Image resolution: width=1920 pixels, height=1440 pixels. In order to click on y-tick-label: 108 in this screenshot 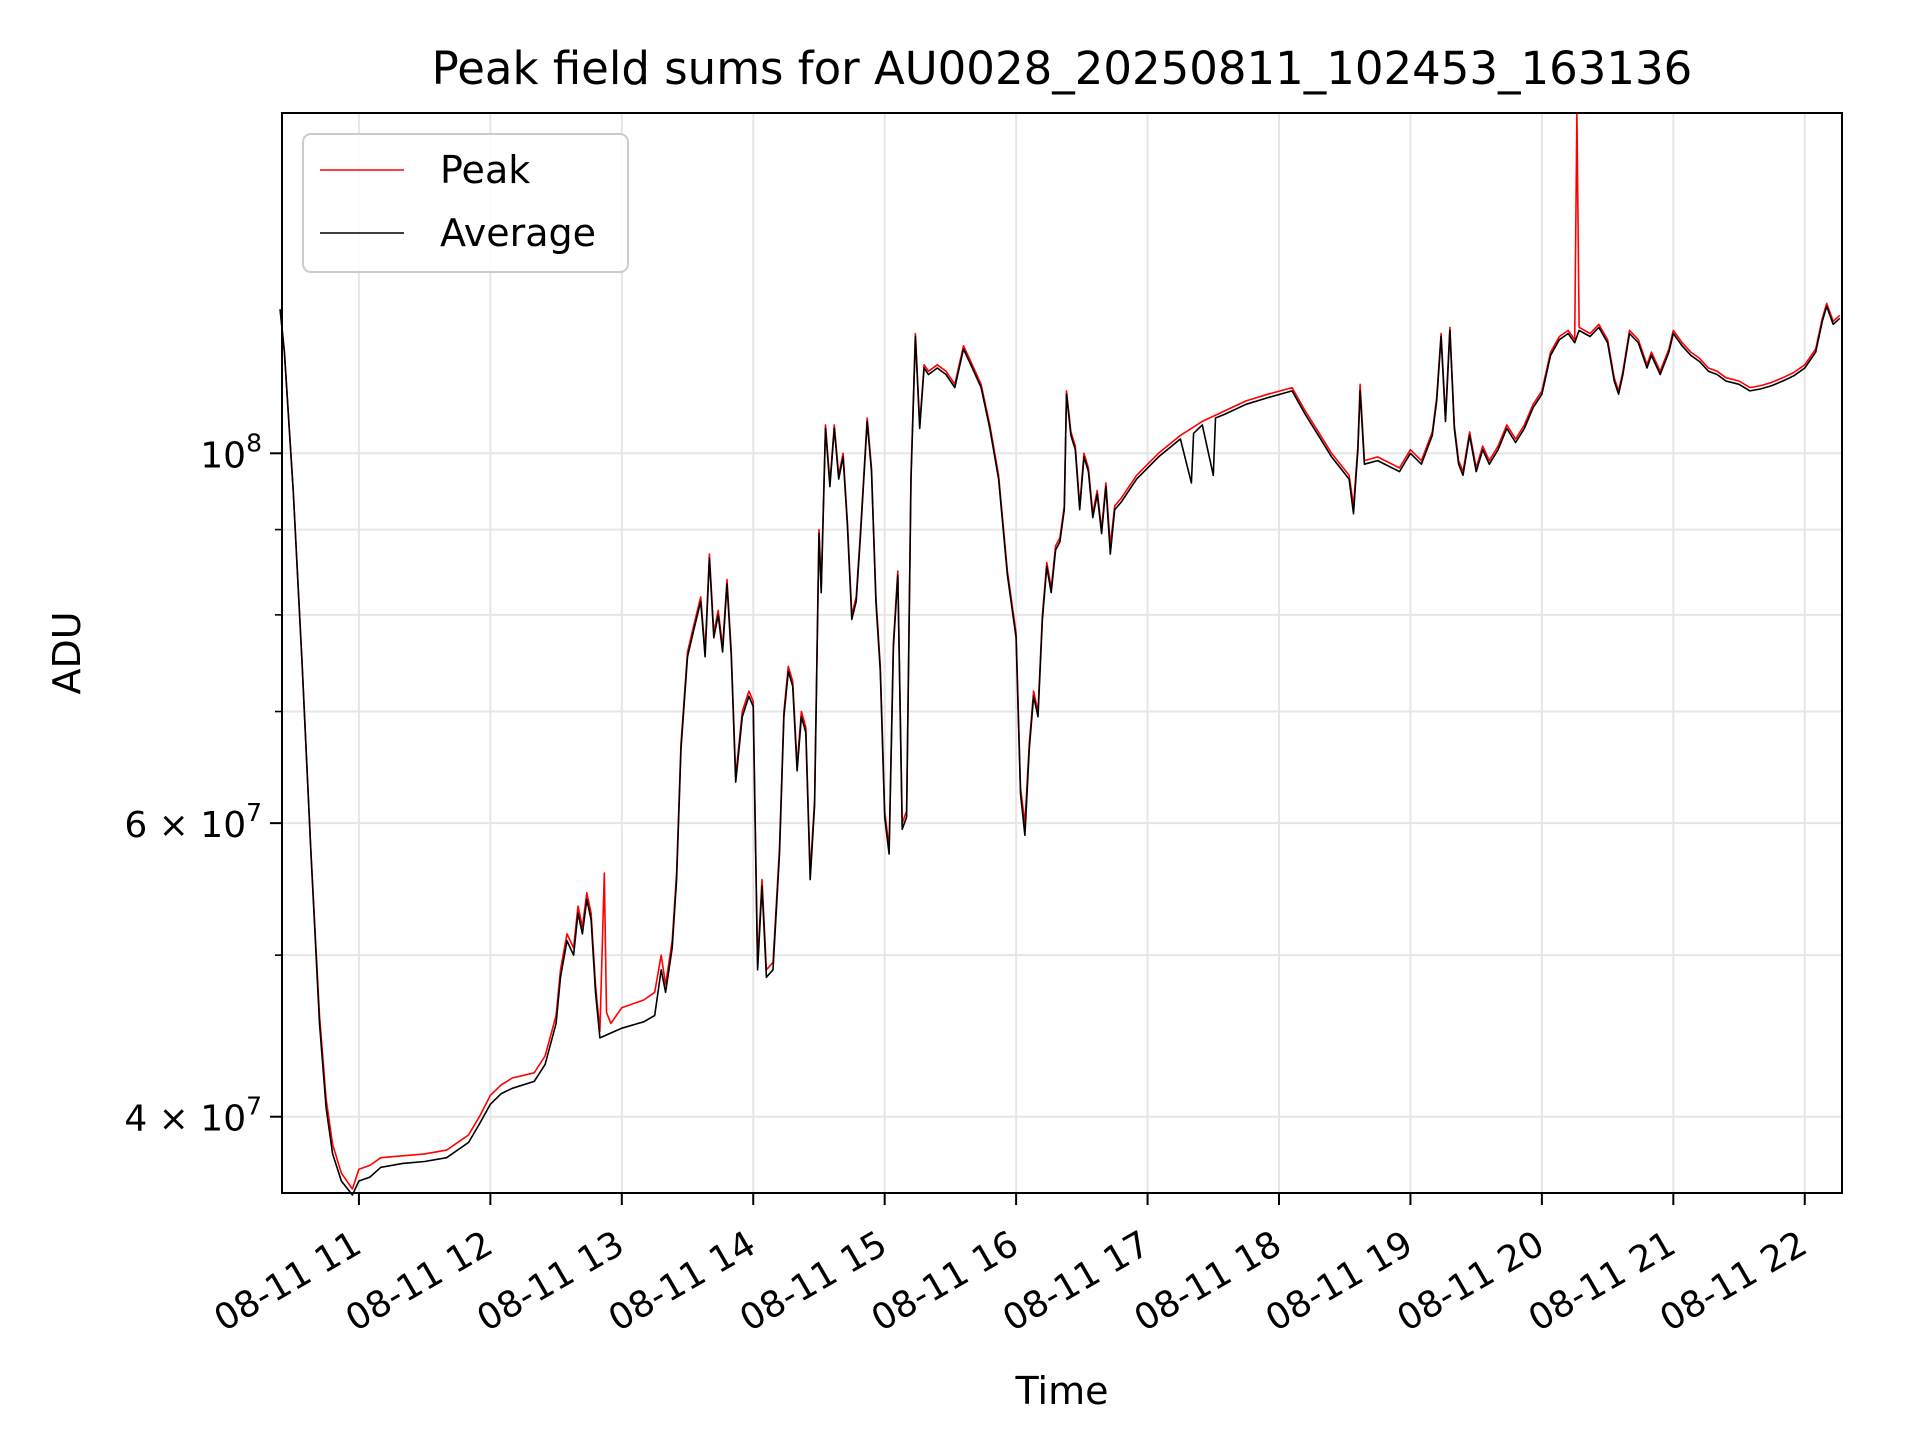, I will do `click(231, 452)`.